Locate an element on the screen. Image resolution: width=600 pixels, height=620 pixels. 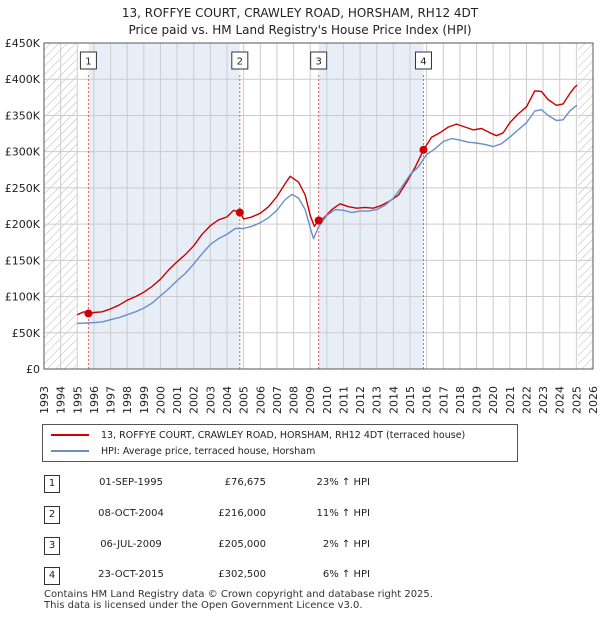
x-tick-label: 2001 is located at coordinates (177, 400).